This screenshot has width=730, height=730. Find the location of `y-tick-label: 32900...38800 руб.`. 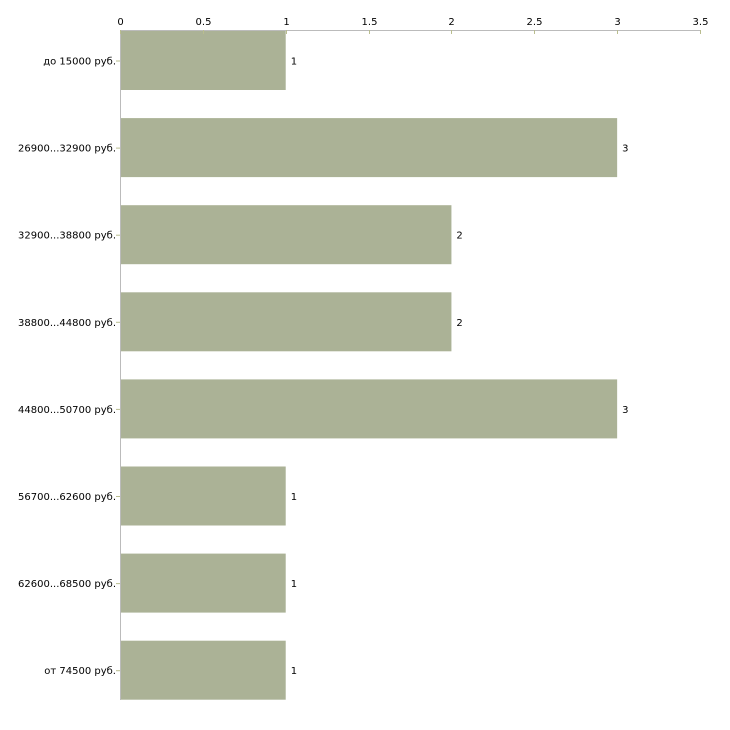

y-tick-label: 32900...38800 руб. is located at coordinates (67, 236).